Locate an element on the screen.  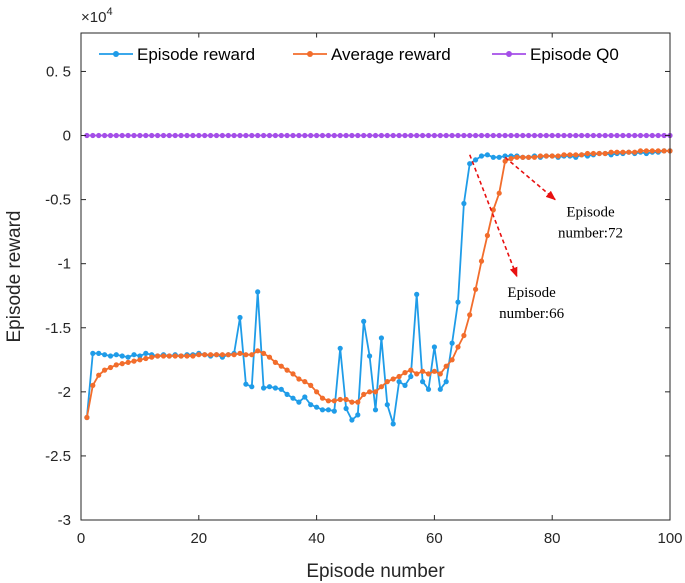
annotation: Episode number:66 is located at coordinates (516, 238).